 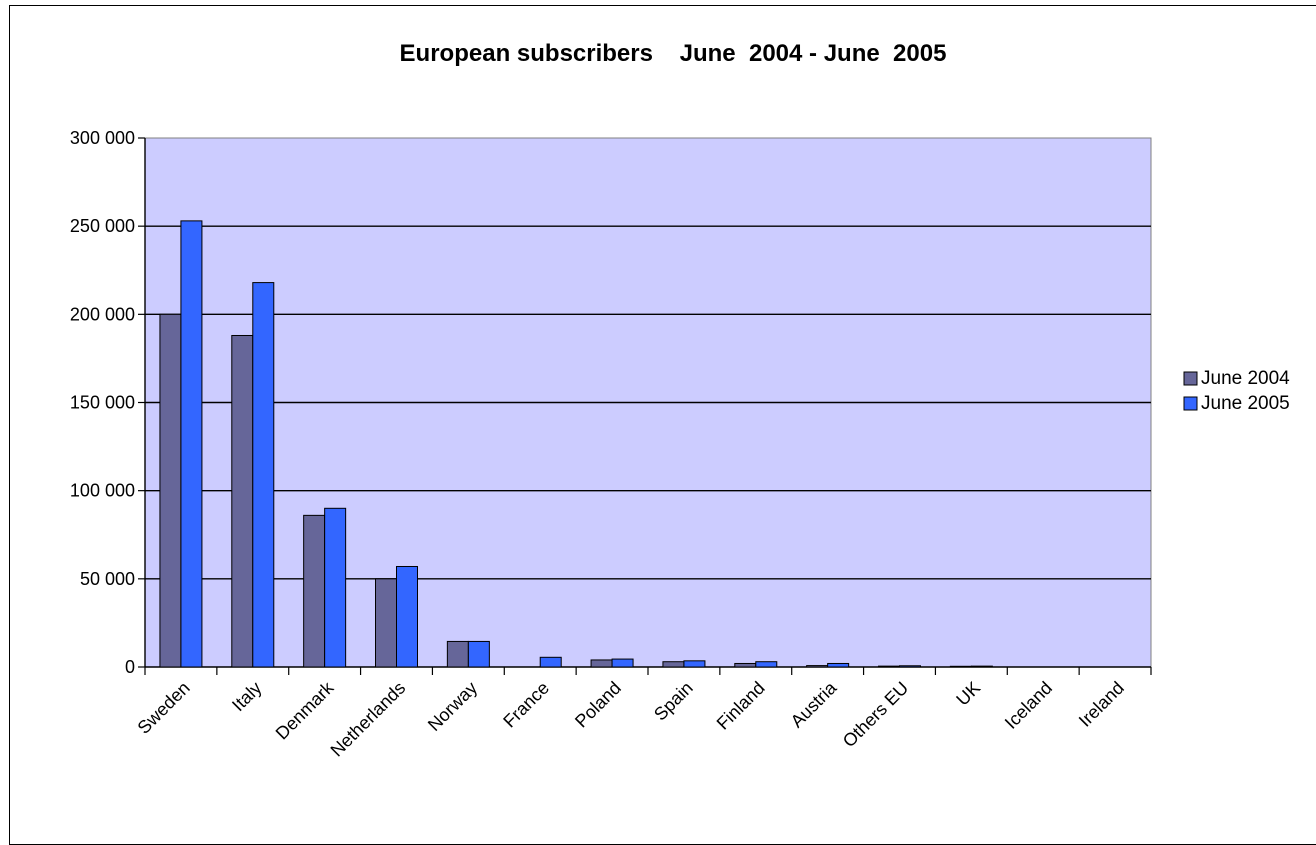 I want to click on x-tick-label: Sweden, so click(x=164, y=708).